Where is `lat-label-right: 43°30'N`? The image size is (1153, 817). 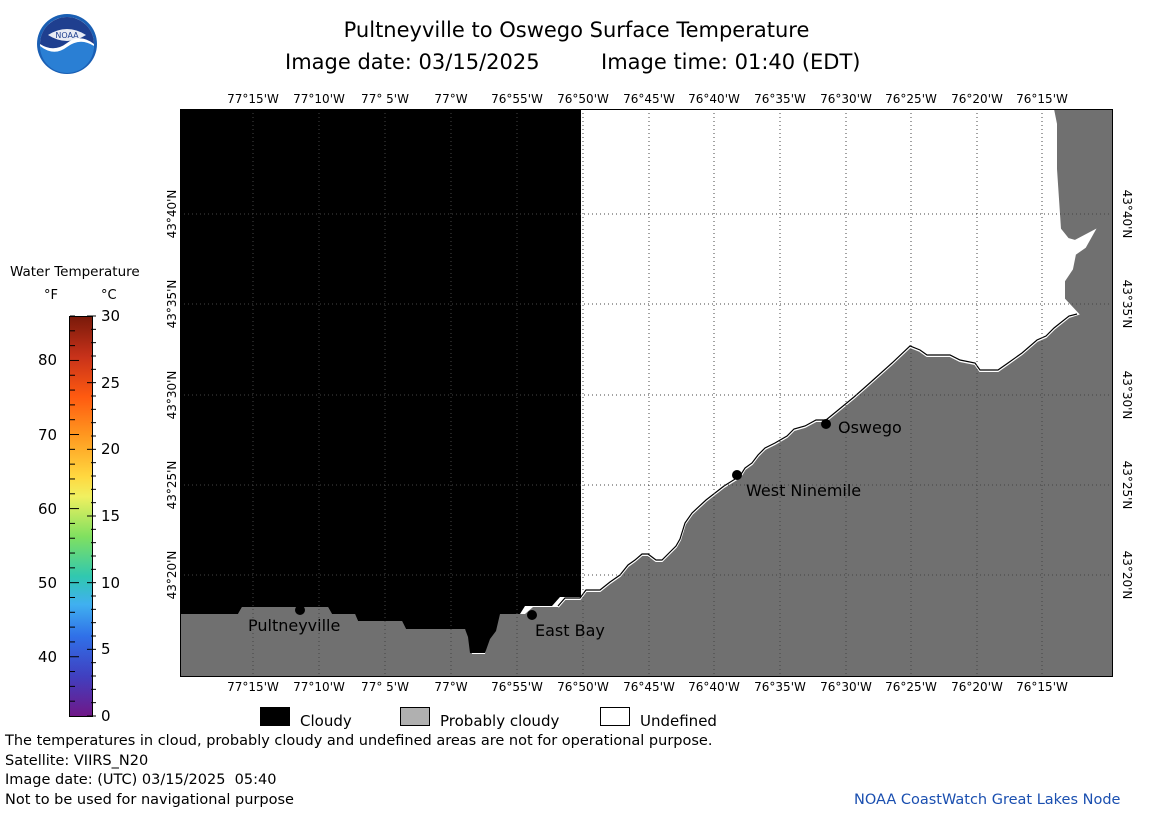
lat-label-right: 43°30'N is located at coordinates (1127, 395).